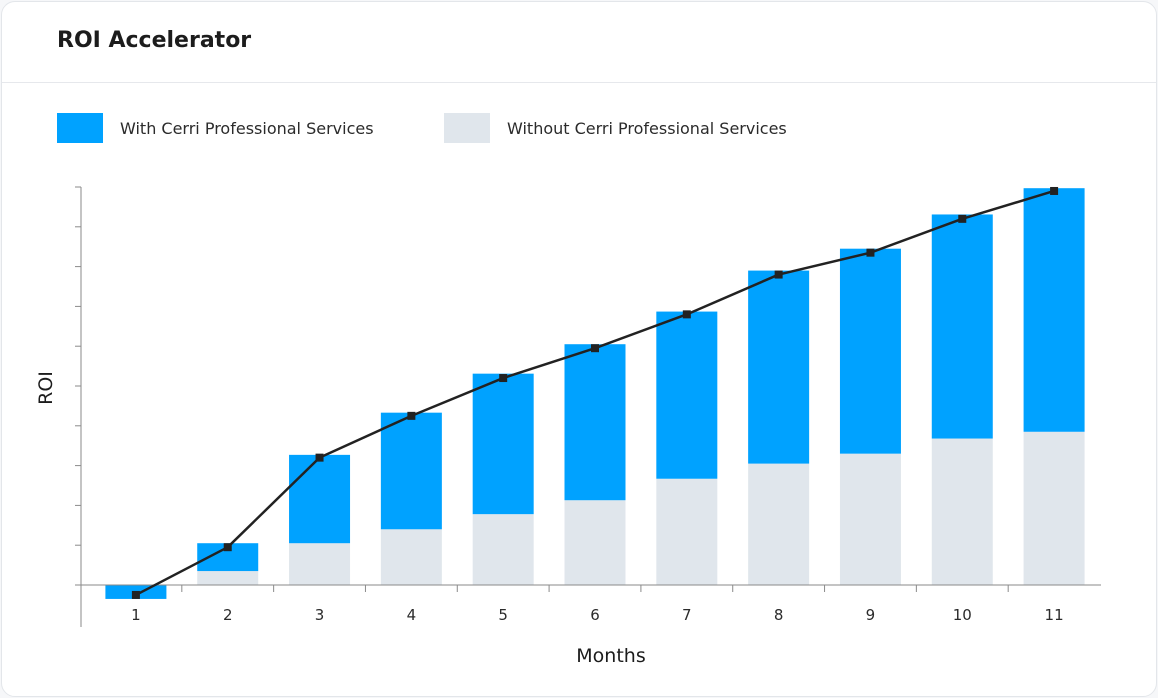 The width and height of the screenshot is (1158, 698). Describe the element at coordinates (412, 615) in the screenshot. I see `x-tick-label-4: 4` at that location.